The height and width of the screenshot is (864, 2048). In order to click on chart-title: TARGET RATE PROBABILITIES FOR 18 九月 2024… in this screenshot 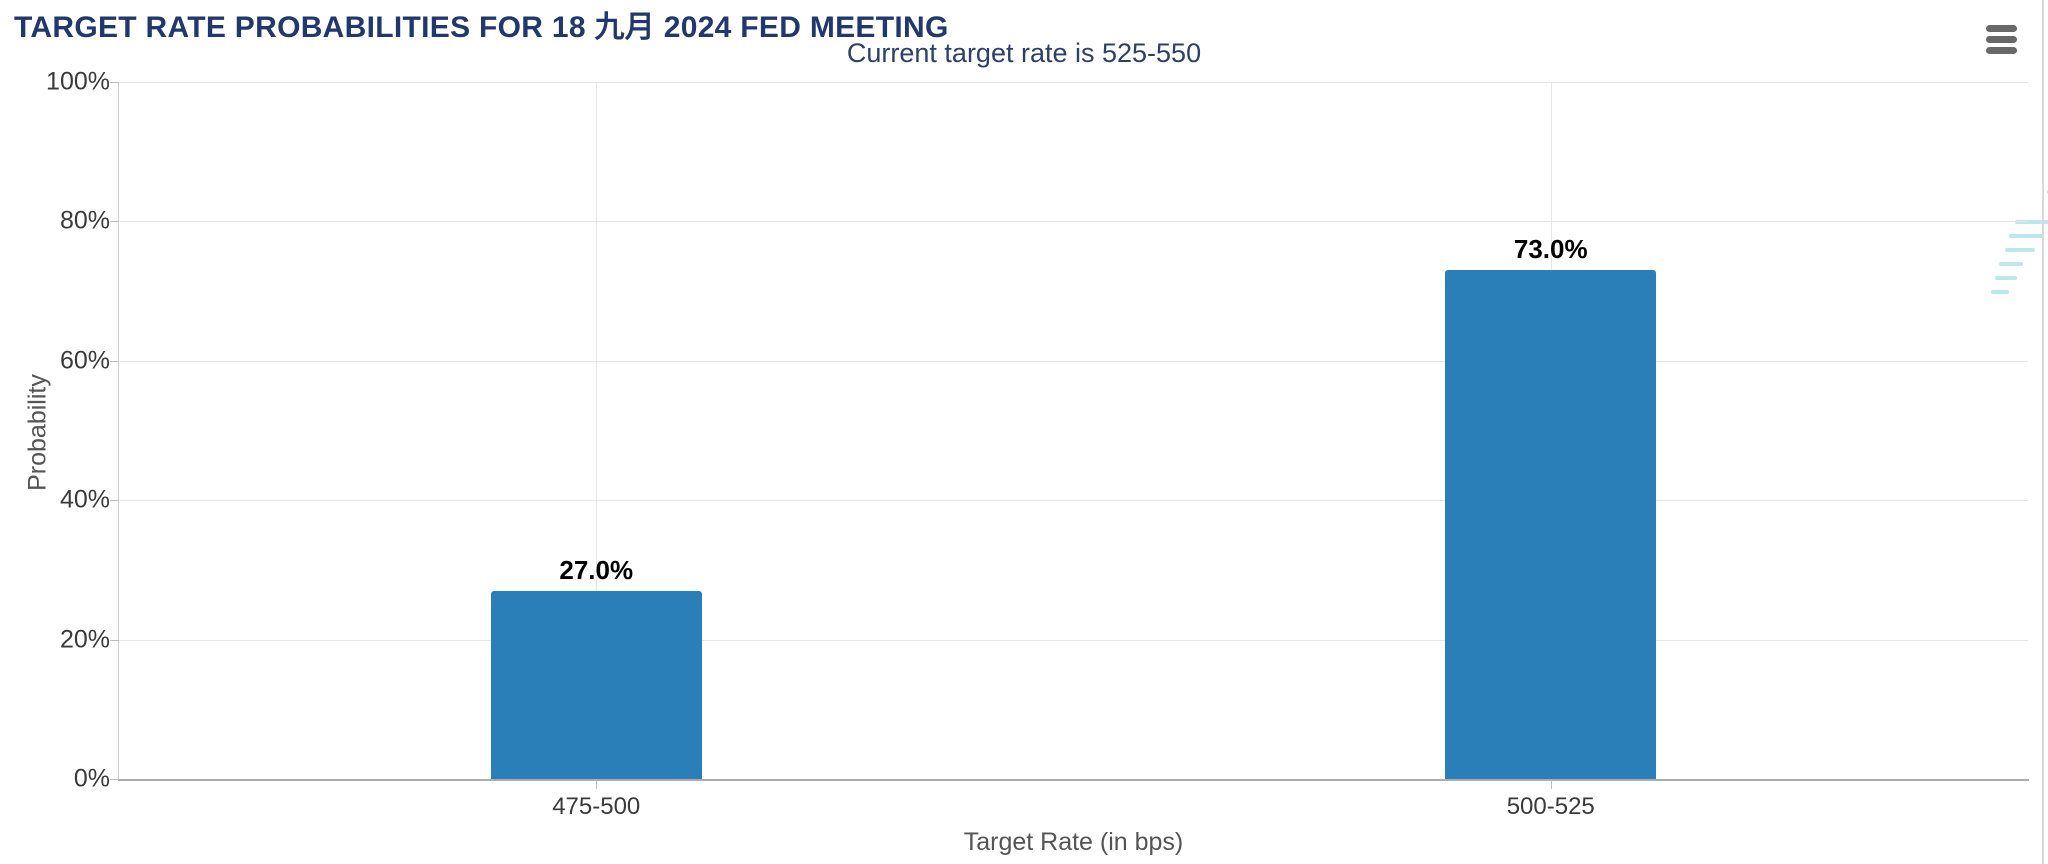, I will do `click(481, 27)`.